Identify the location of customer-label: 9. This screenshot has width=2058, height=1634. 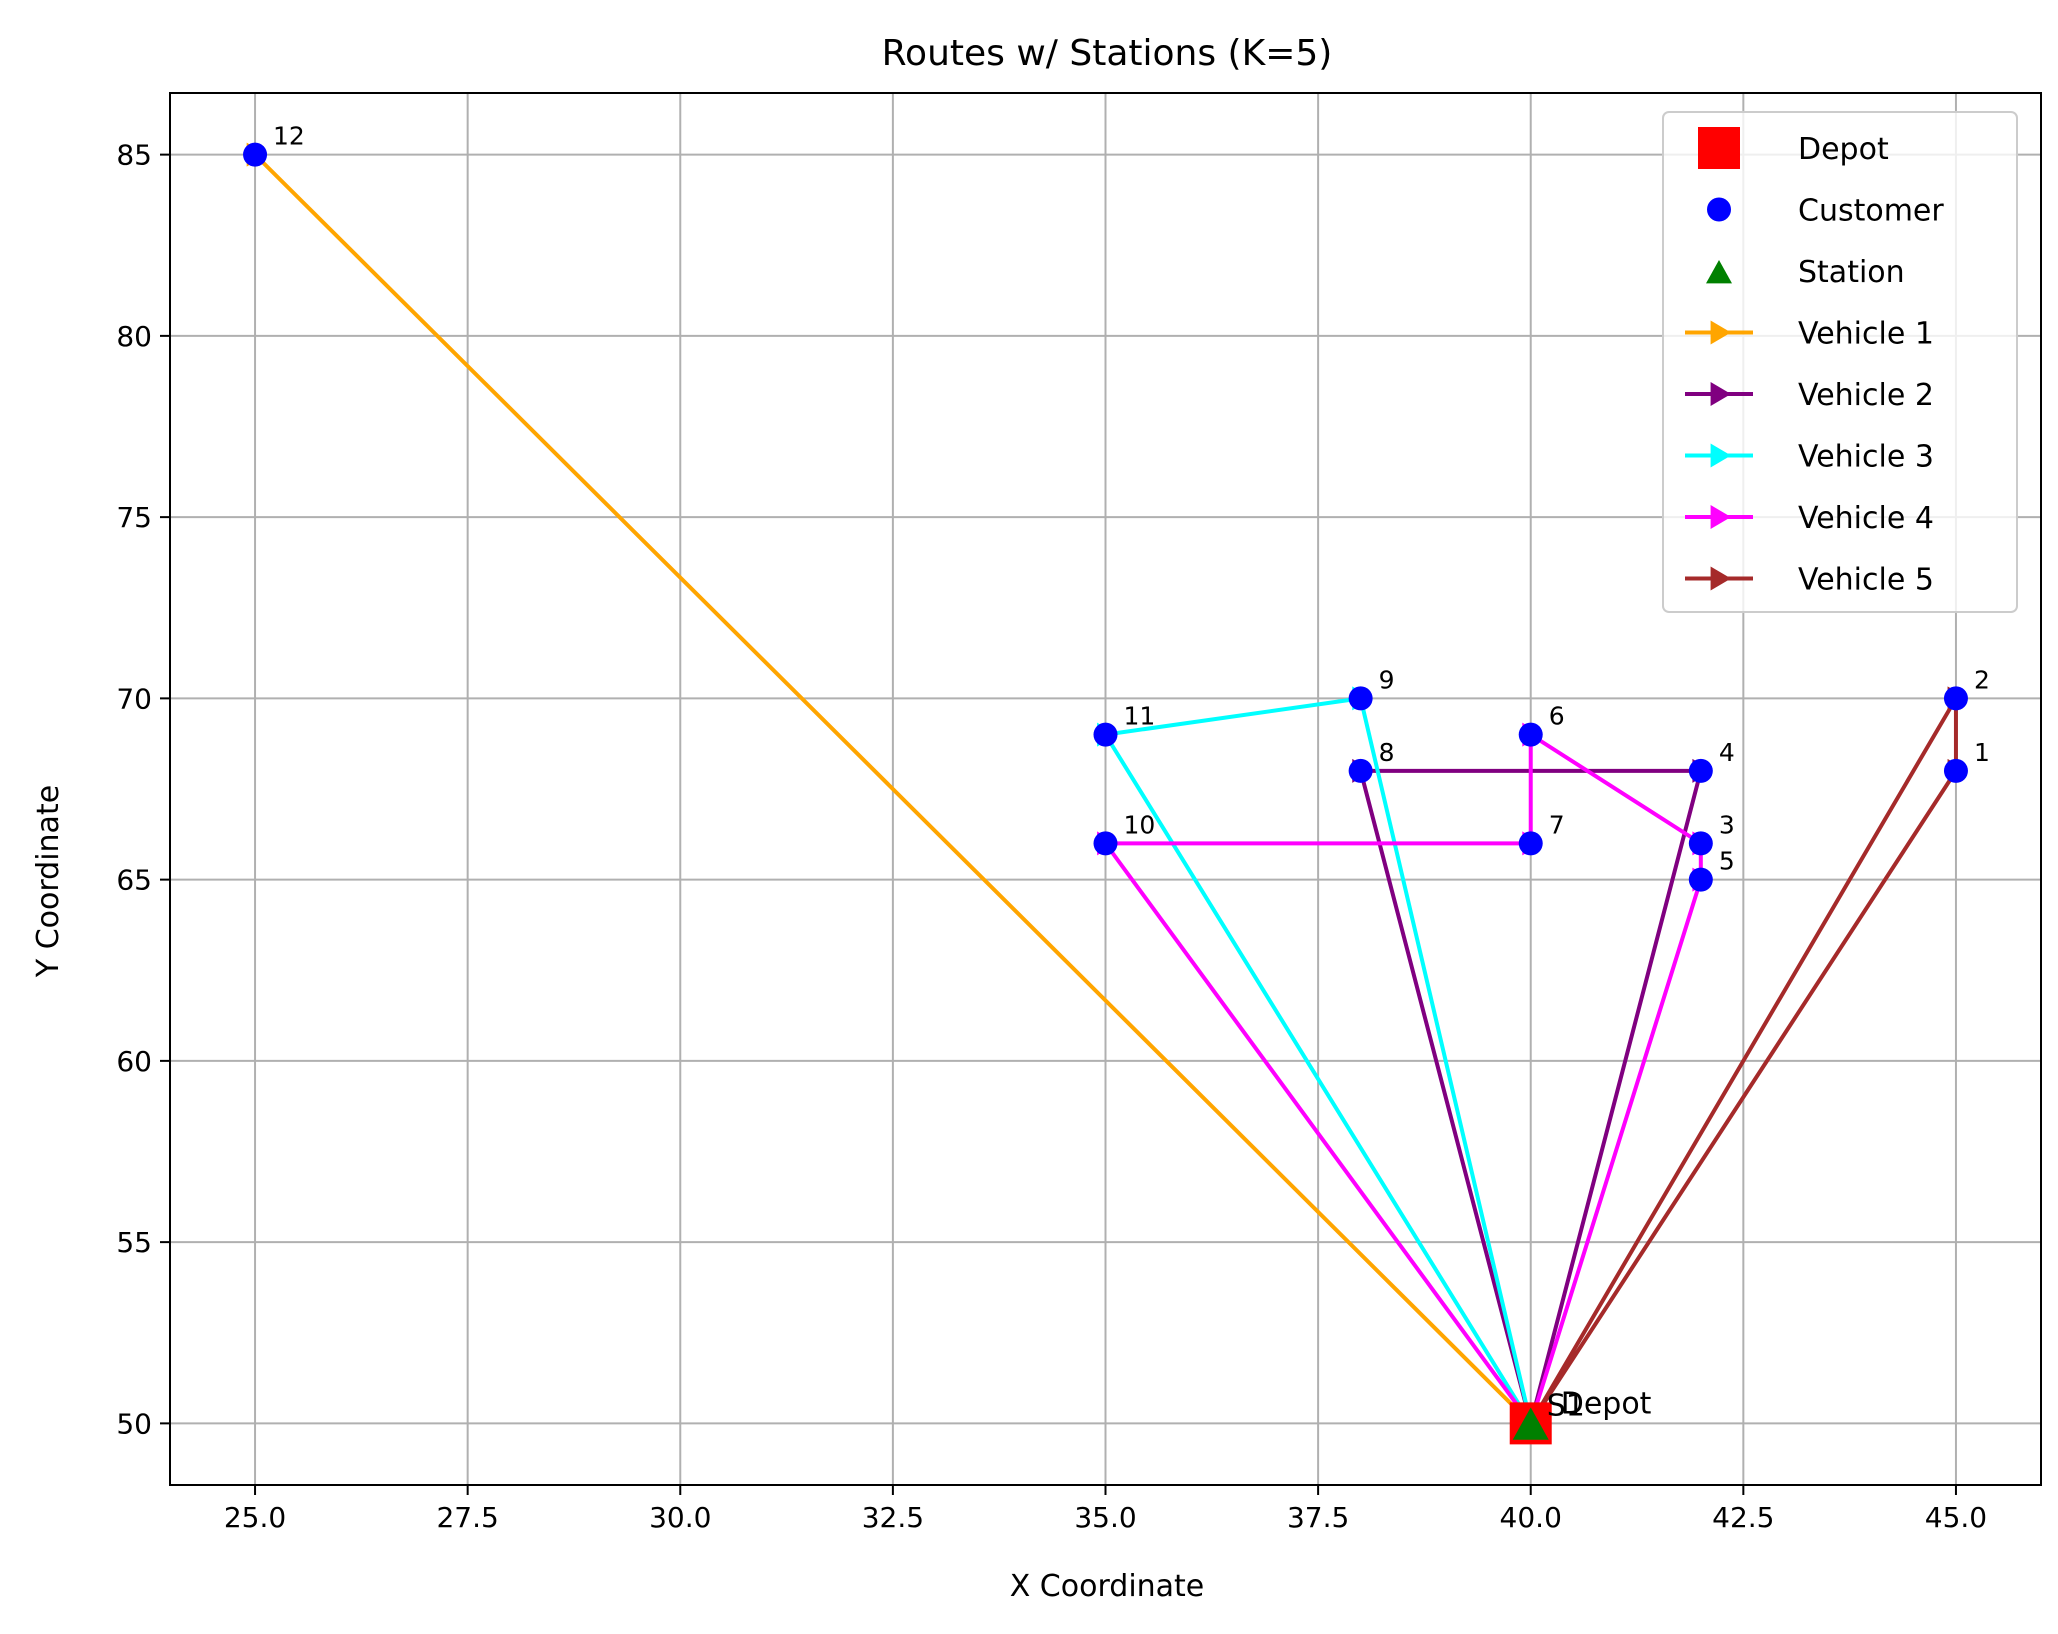
(1387, 679).